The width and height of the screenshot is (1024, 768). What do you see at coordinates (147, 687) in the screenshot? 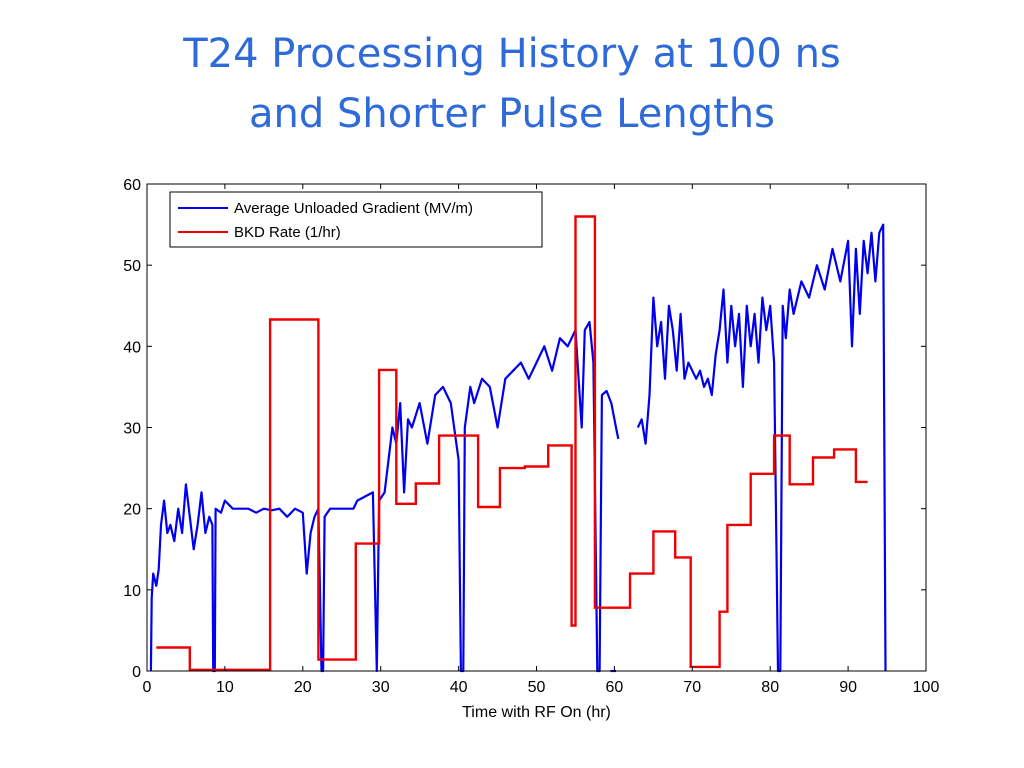
I see `x-tick-label: 0` at bounding box center [147, 687].